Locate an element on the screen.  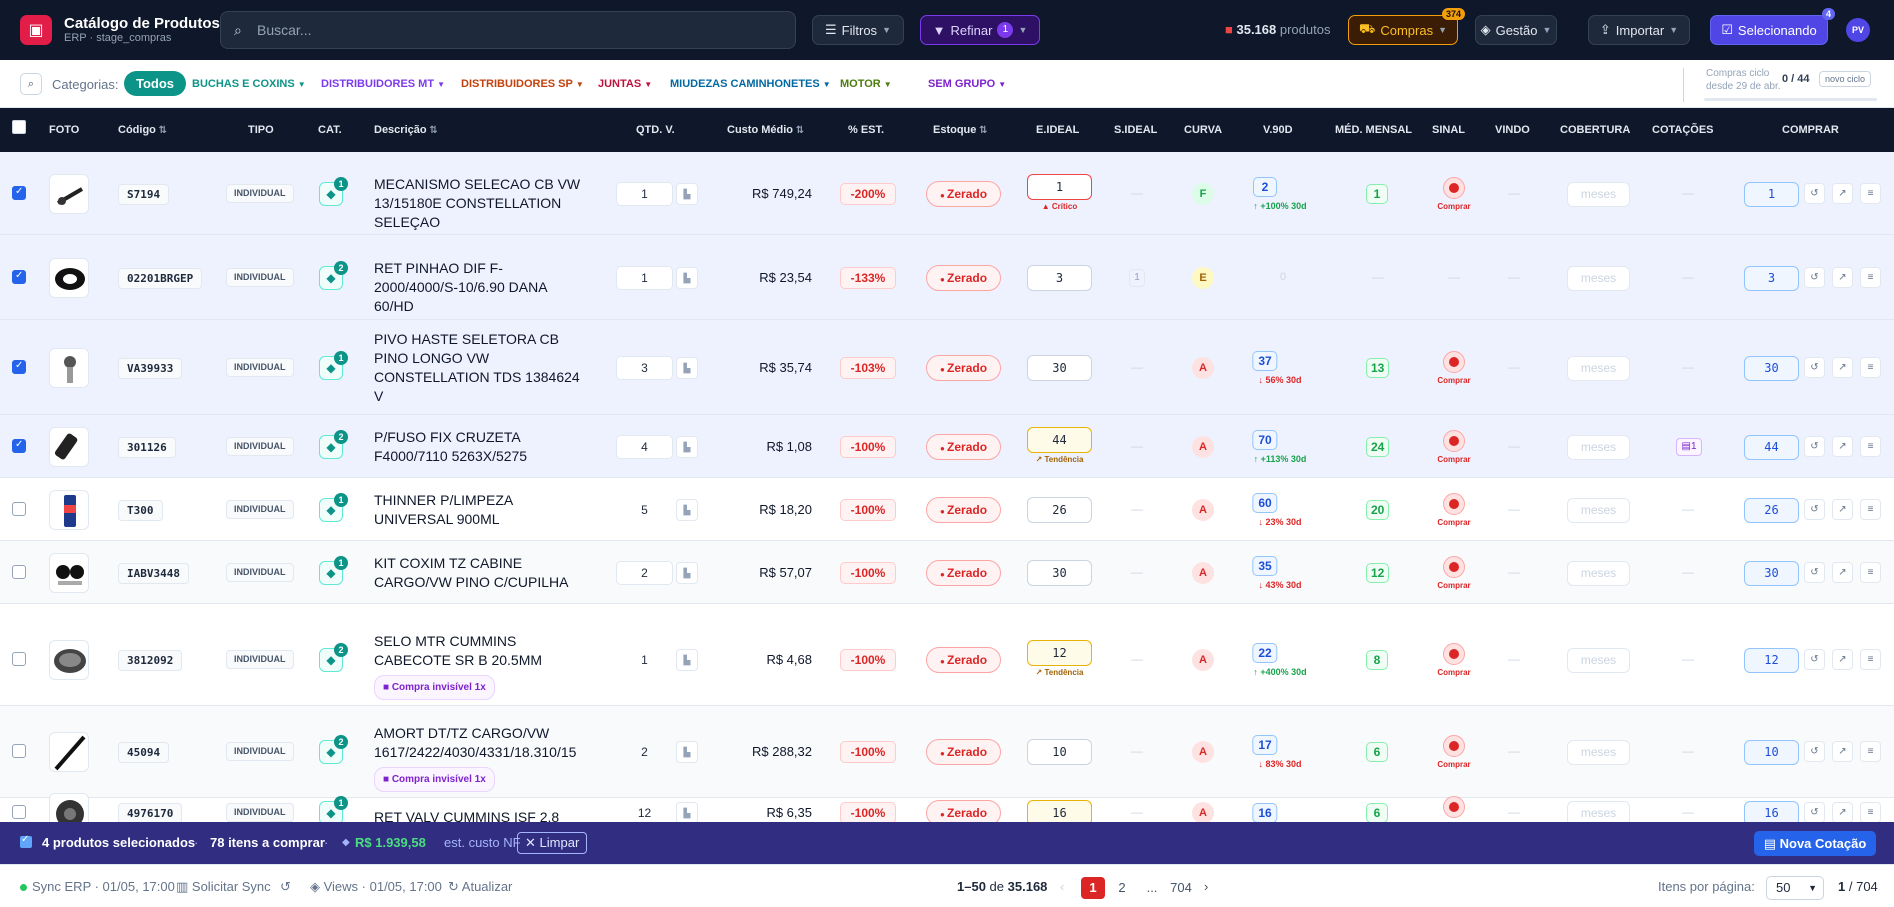
per-page-select: 50 ▼ is located at coordinates (1795, 888).